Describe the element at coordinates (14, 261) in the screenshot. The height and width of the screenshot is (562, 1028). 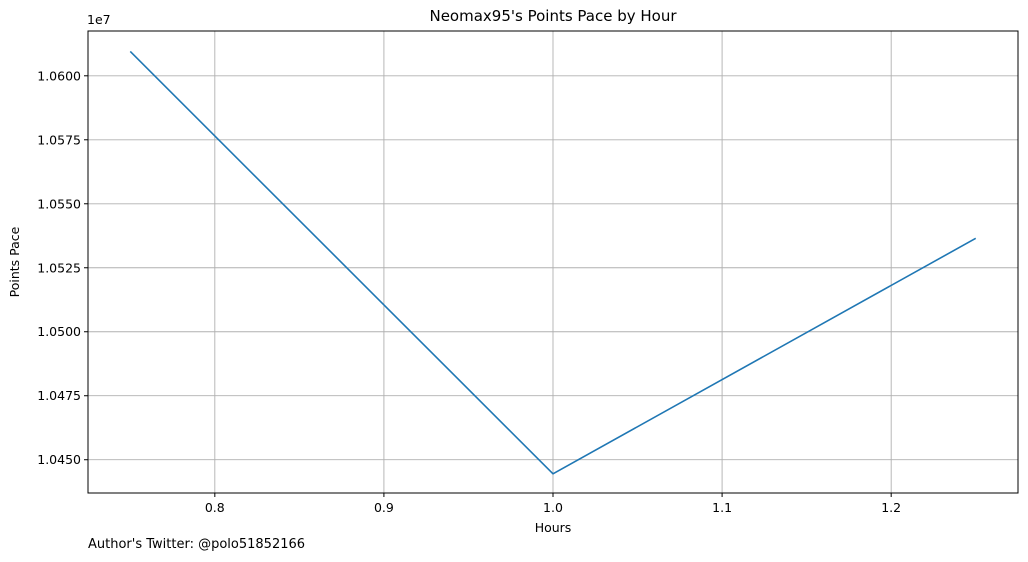
I see `y-axis-label: Points Pace` at that location.